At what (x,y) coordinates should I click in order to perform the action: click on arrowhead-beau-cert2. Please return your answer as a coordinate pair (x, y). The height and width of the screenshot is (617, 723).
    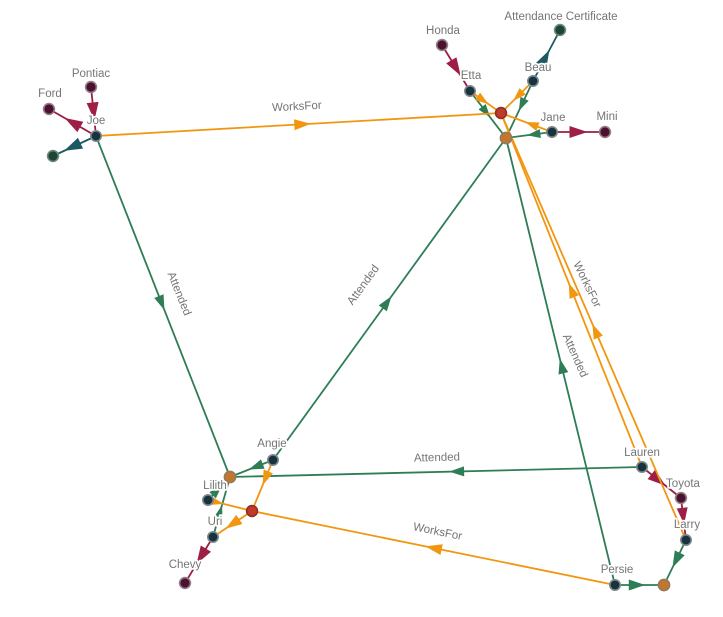
    Looking at the image, I should click on (542, 59).